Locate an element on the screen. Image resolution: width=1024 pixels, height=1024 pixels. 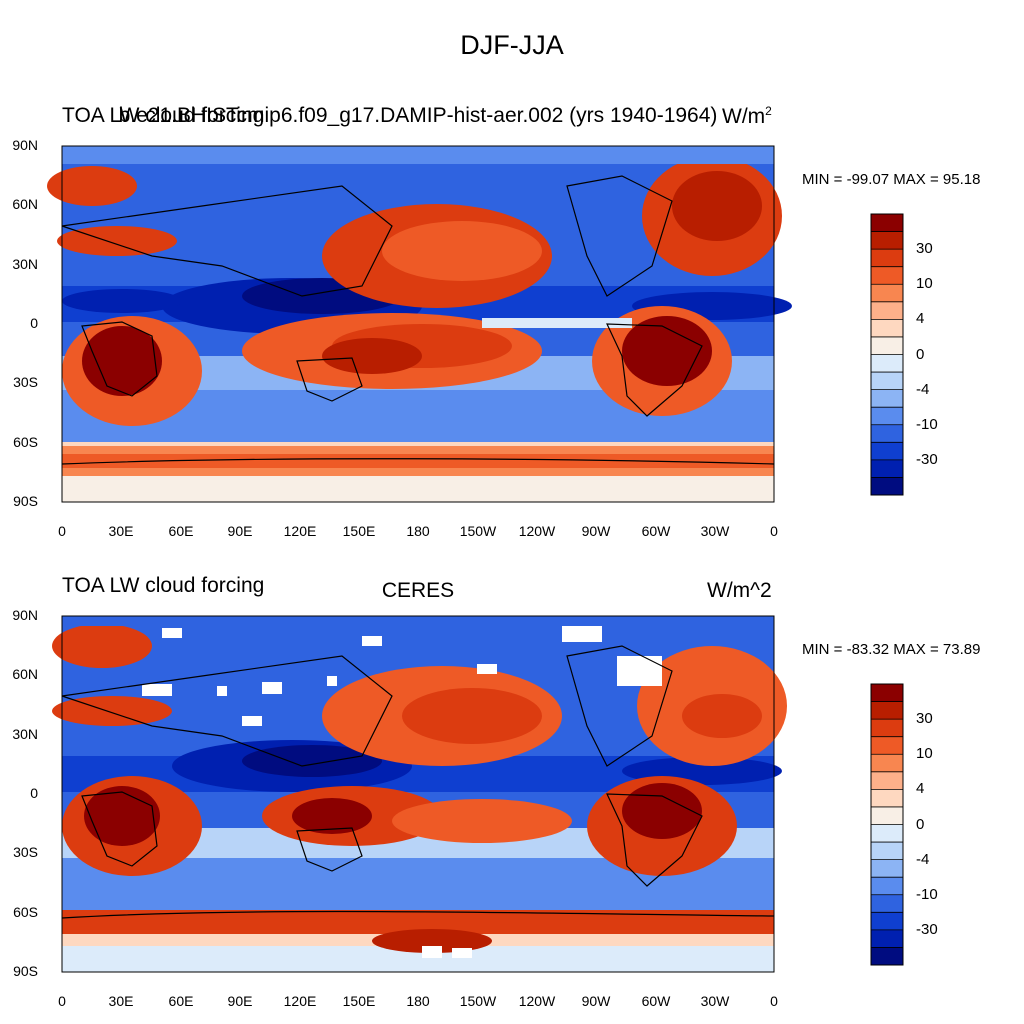
p2-lon-label: 150E is located at coordinates (359, 1001).